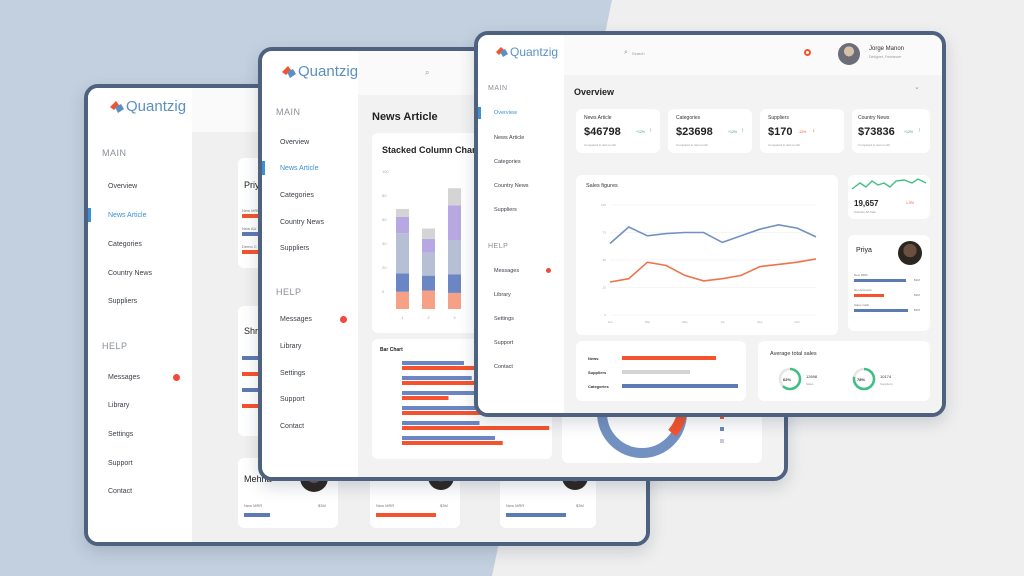 This screenshot has width=1024, height=576. What do you see at coordinates (384, 195) in the screenshot?
I see `y-tick-label: 80` at bounding box center [384, 195].